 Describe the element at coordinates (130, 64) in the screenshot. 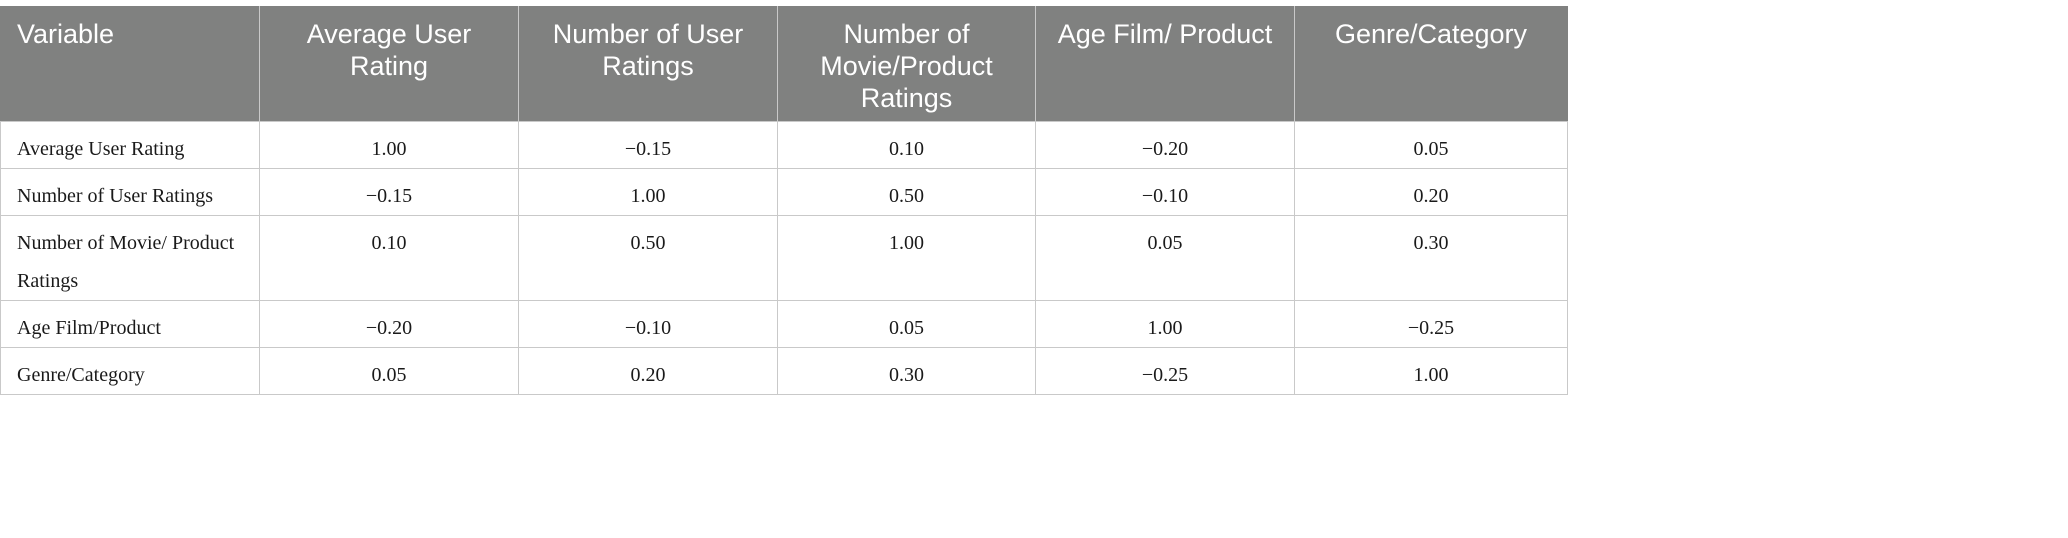

I see `header-cell-variable: Variable` at that location.